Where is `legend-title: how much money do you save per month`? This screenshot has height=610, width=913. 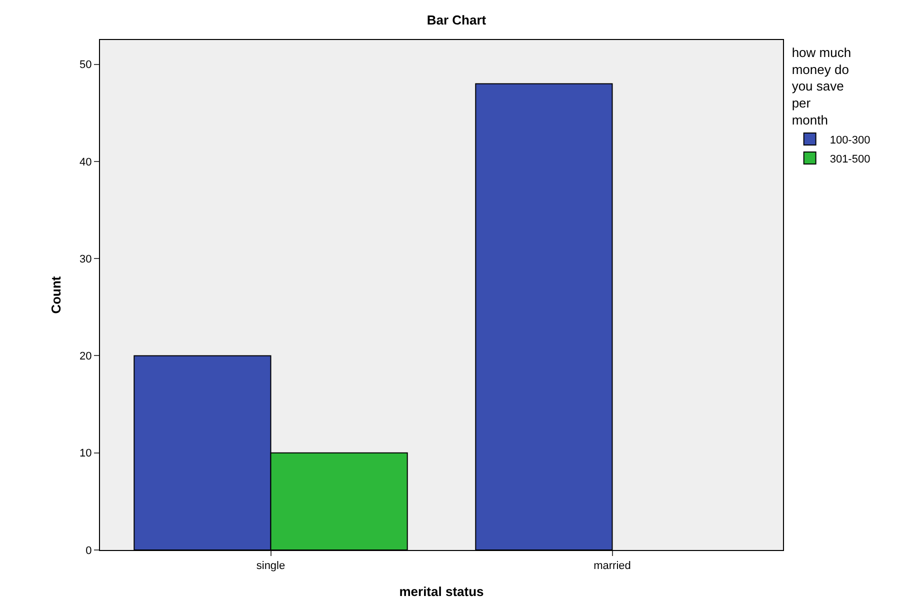 legend-title: how much money do you save per month is located at coordinates (822, 86).